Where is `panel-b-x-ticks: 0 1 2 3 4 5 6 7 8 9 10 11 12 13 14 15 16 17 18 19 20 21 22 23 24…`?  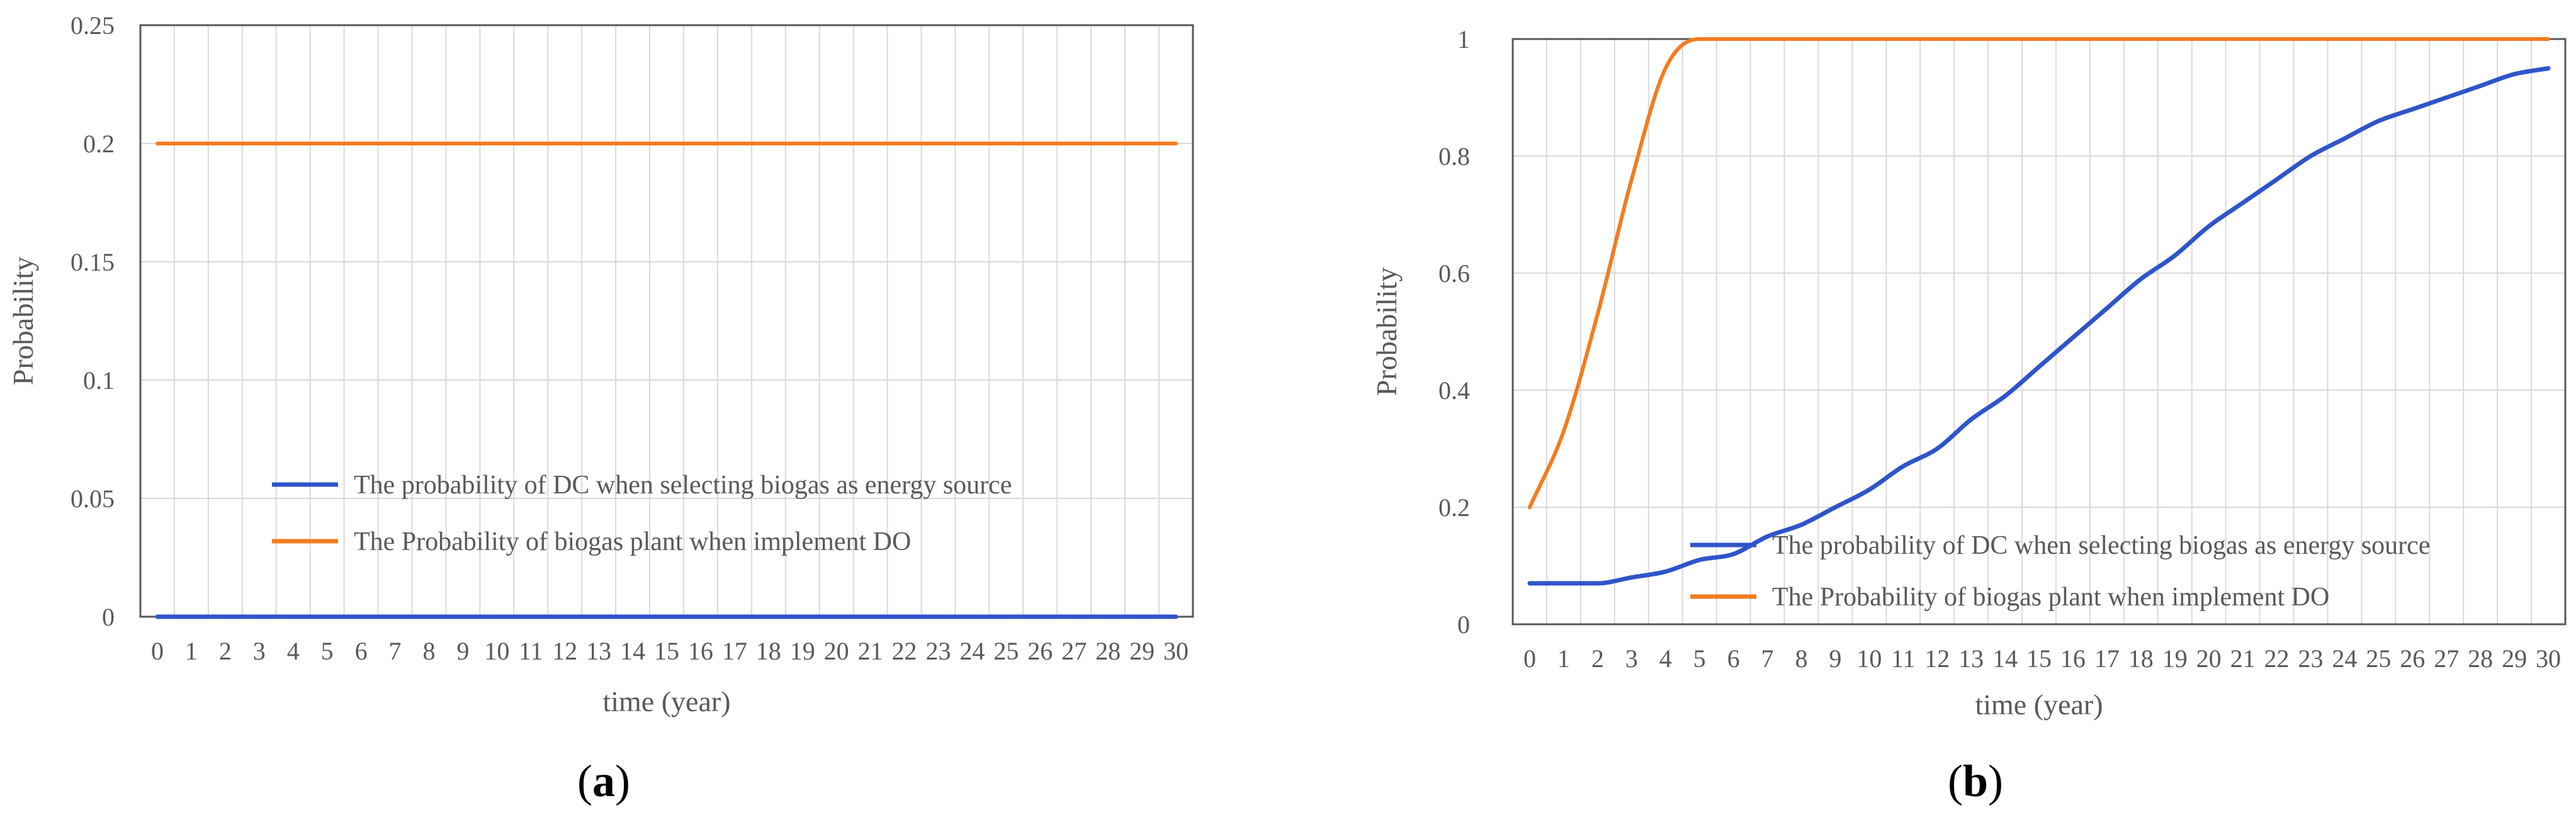
panel-b-x-ticks: 0 1 2 3 4 5 6 7 8 9 10 11 12 13 14 15 16 17 18 19 20 21 22 23 24… is located at coordinates (2042, 658).